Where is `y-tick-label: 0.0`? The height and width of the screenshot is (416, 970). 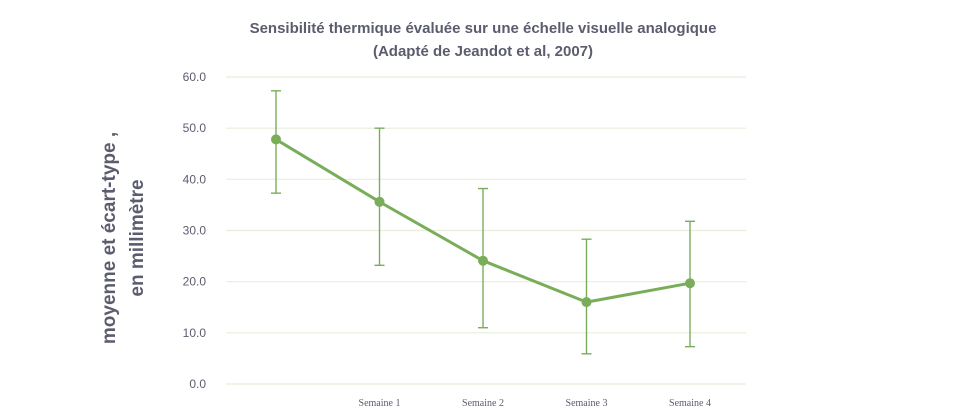 y-tick-label: 0.0 is located at coordinates (197, 384).